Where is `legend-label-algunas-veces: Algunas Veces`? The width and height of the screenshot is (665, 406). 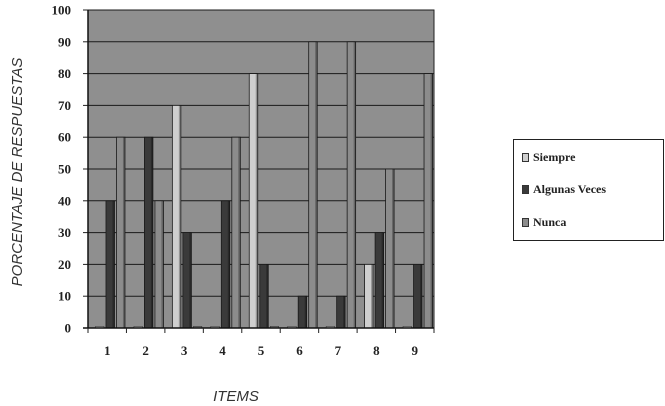 legend-label-algunas-veces: Algunas Veces is located at coordinates (570, 188).